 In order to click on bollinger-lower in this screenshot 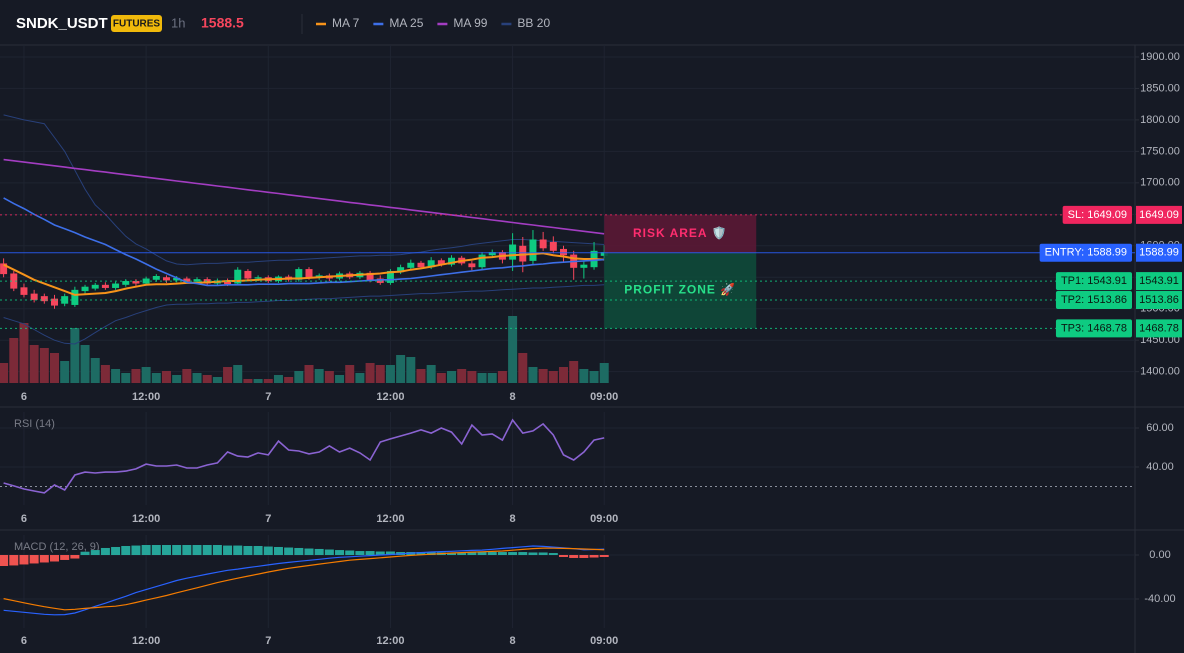, I will do `click(304, 314)`.